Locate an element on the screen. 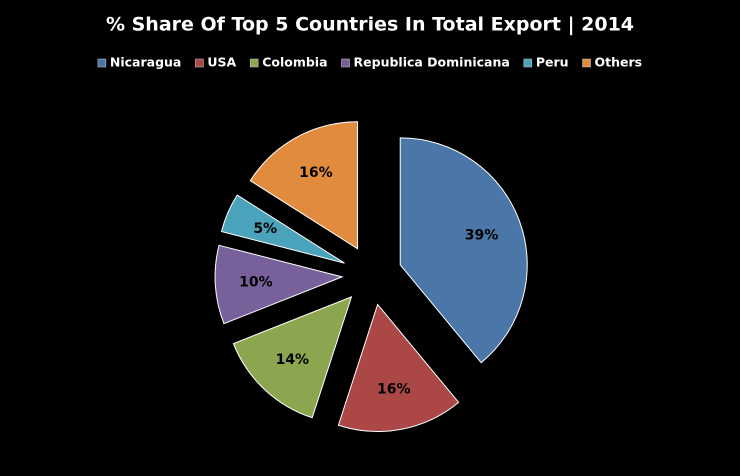  legend-label: USA is located at coordinates (221, 62).